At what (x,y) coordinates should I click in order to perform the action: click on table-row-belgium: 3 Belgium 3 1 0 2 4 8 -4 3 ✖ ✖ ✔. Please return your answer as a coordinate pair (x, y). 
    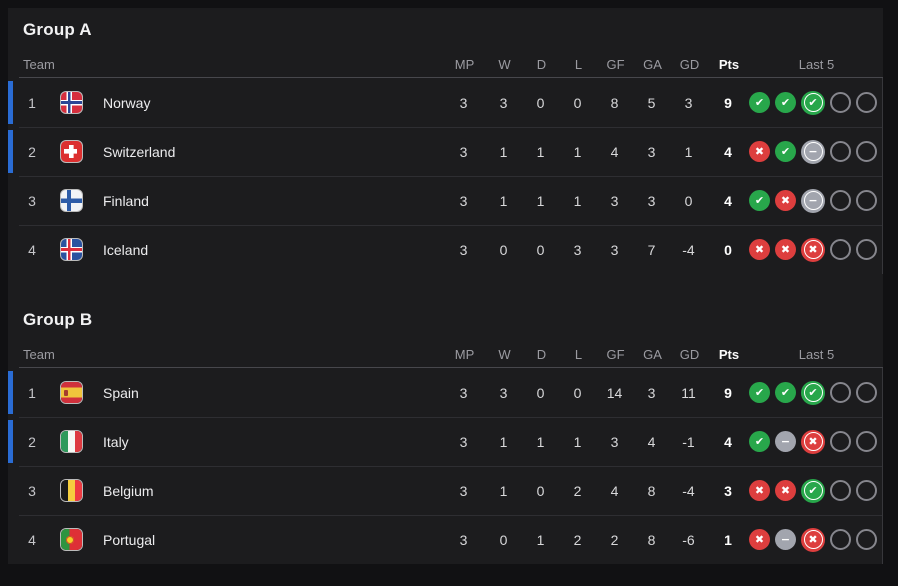
    Looking at the image, I should click on (445, 490).